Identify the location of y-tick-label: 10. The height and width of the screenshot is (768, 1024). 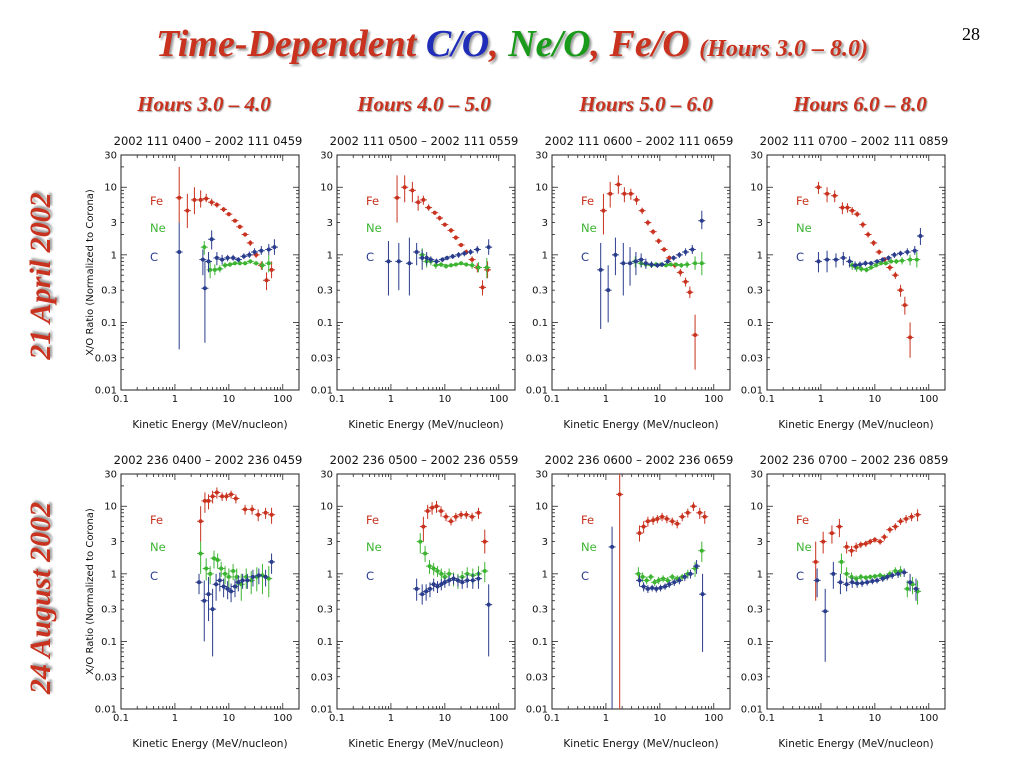
(756, 507).